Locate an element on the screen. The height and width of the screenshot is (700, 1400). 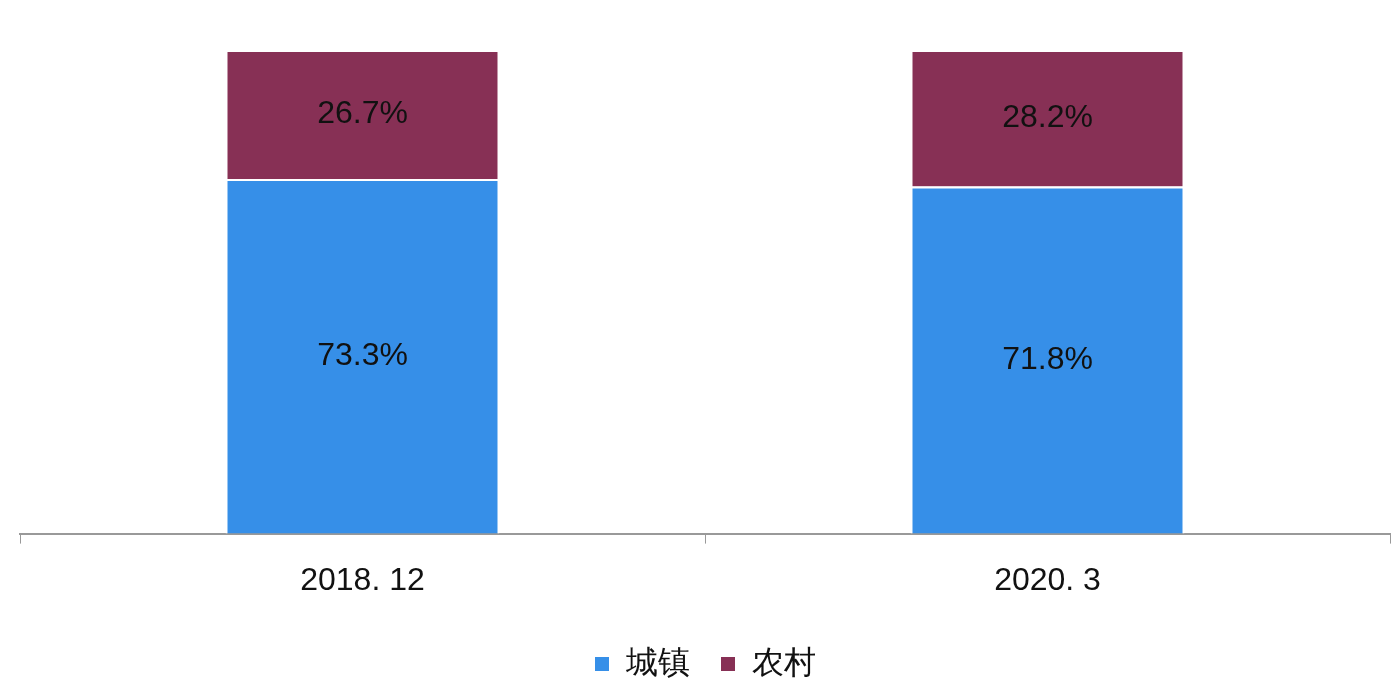
legend-label: 农村 is located at coordinates (784, 661).